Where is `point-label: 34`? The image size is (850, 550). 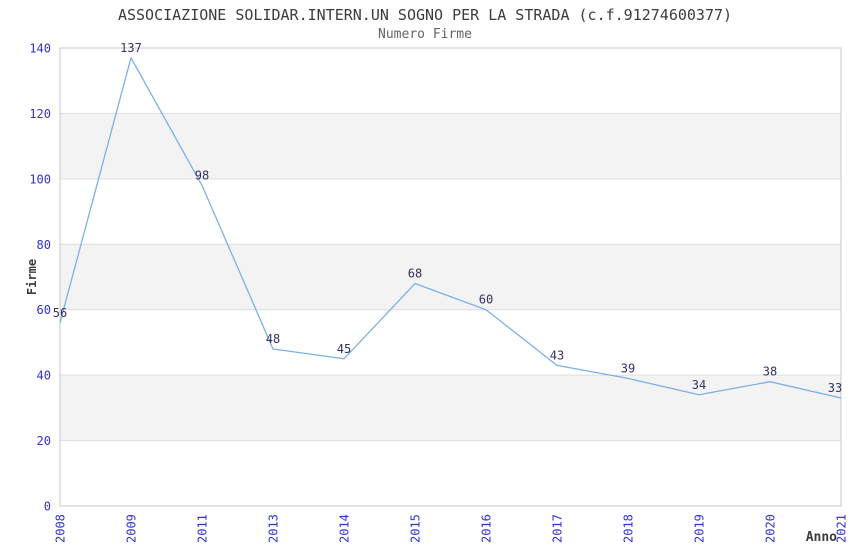
point-label: 34 is located at coordinates (699, 385).